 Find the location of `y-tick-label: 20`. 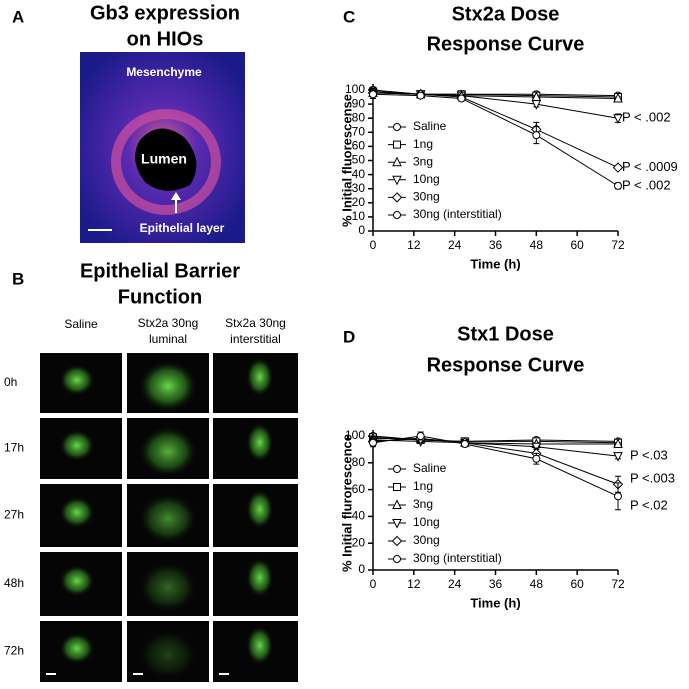

y-tick-label: 20 is located at coordinates (359, 202).